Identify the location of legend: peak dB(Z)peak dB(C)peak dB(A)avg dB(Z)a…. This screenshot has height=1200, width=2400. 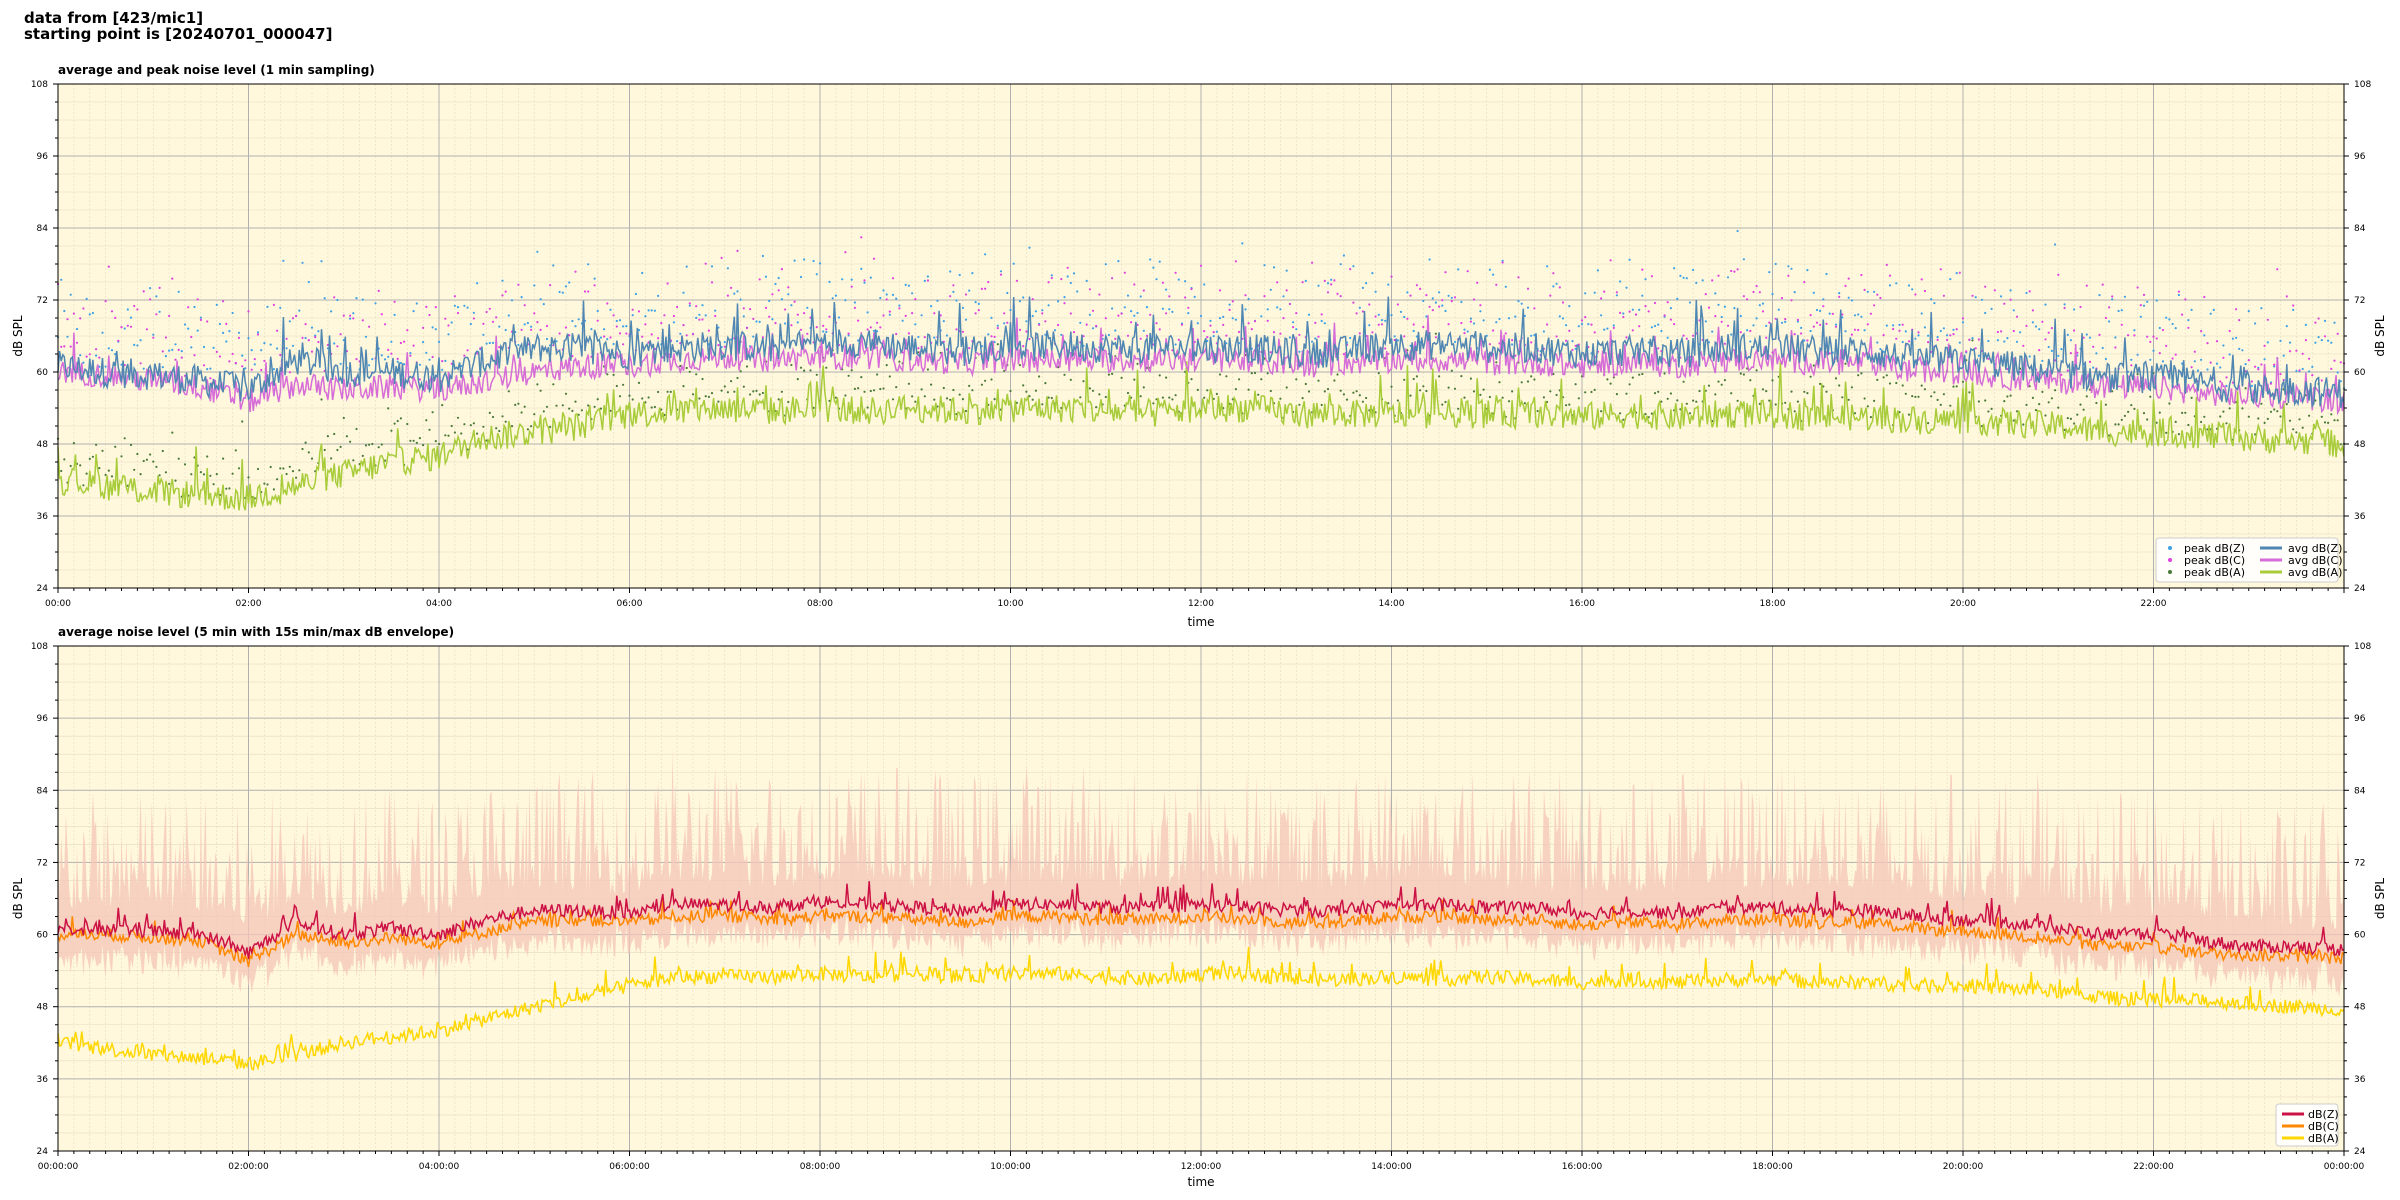
(2249, 560).